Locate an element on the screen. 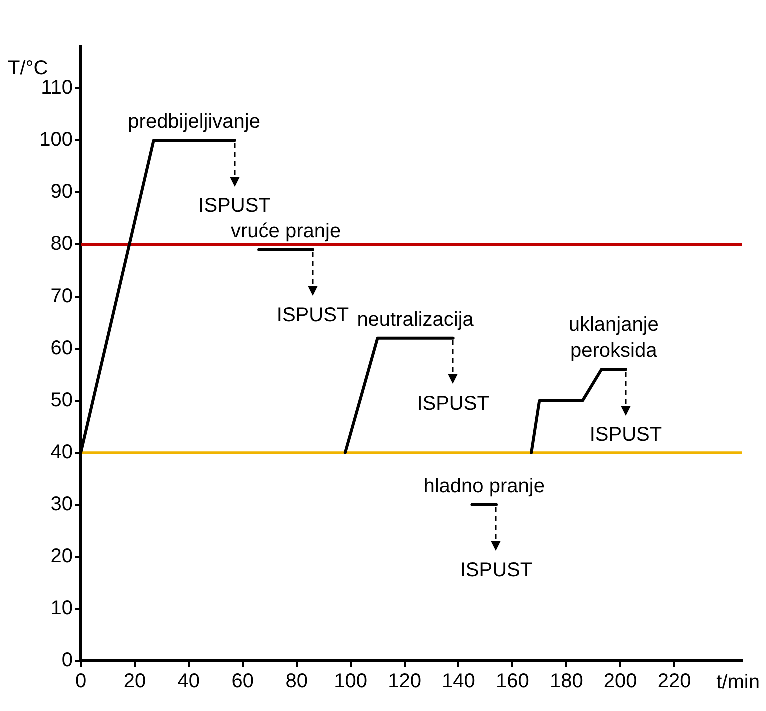  y-tick-label: 60 is located at coordinates (61, 348).